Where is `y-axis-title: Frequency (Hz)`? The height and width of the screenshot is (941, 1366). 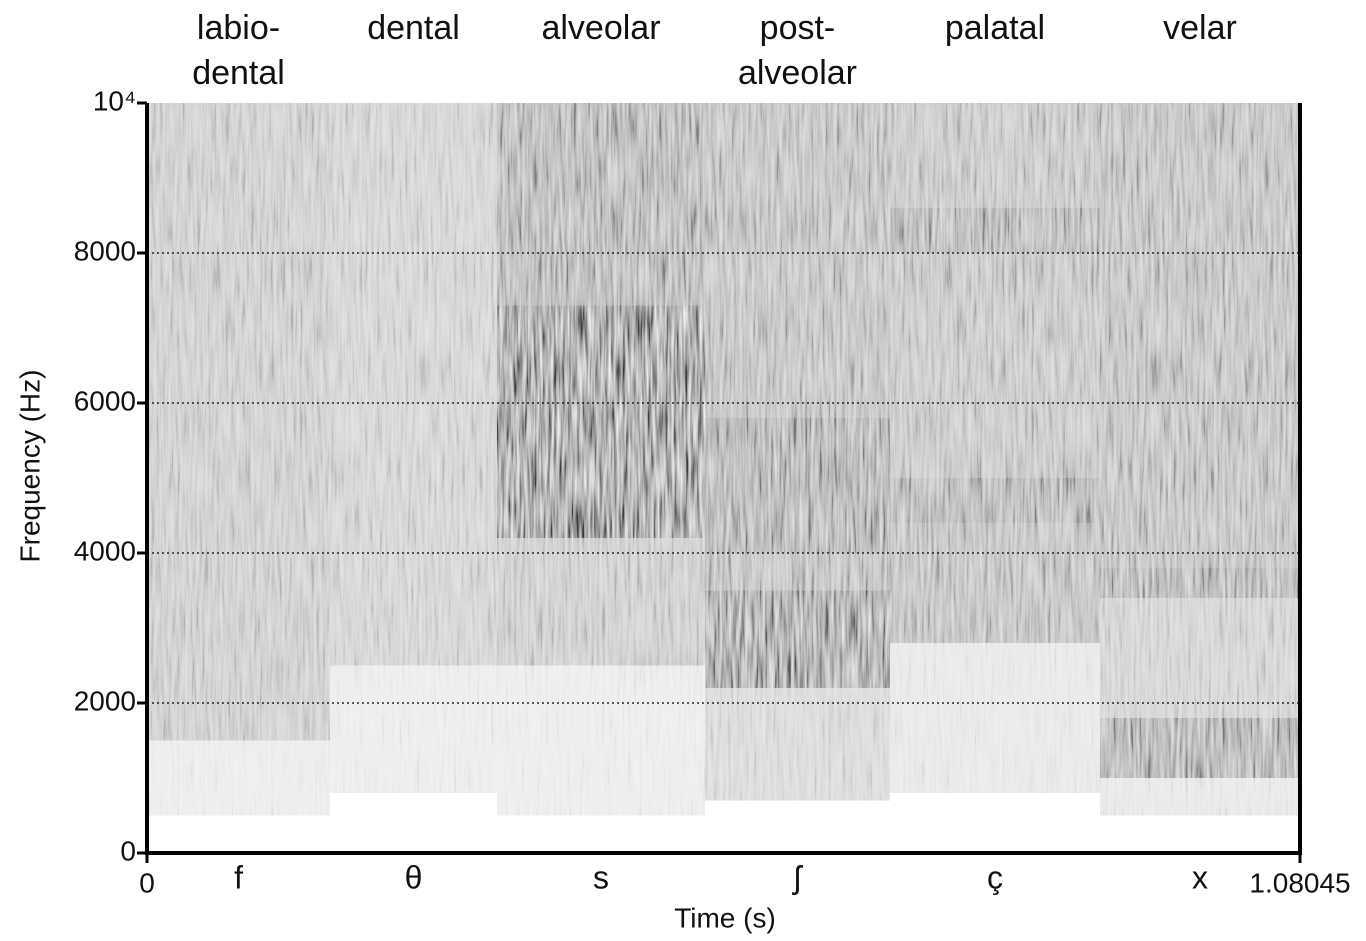
y-axis-title: Frequency (Hz) is located at coordinates (29, 466).